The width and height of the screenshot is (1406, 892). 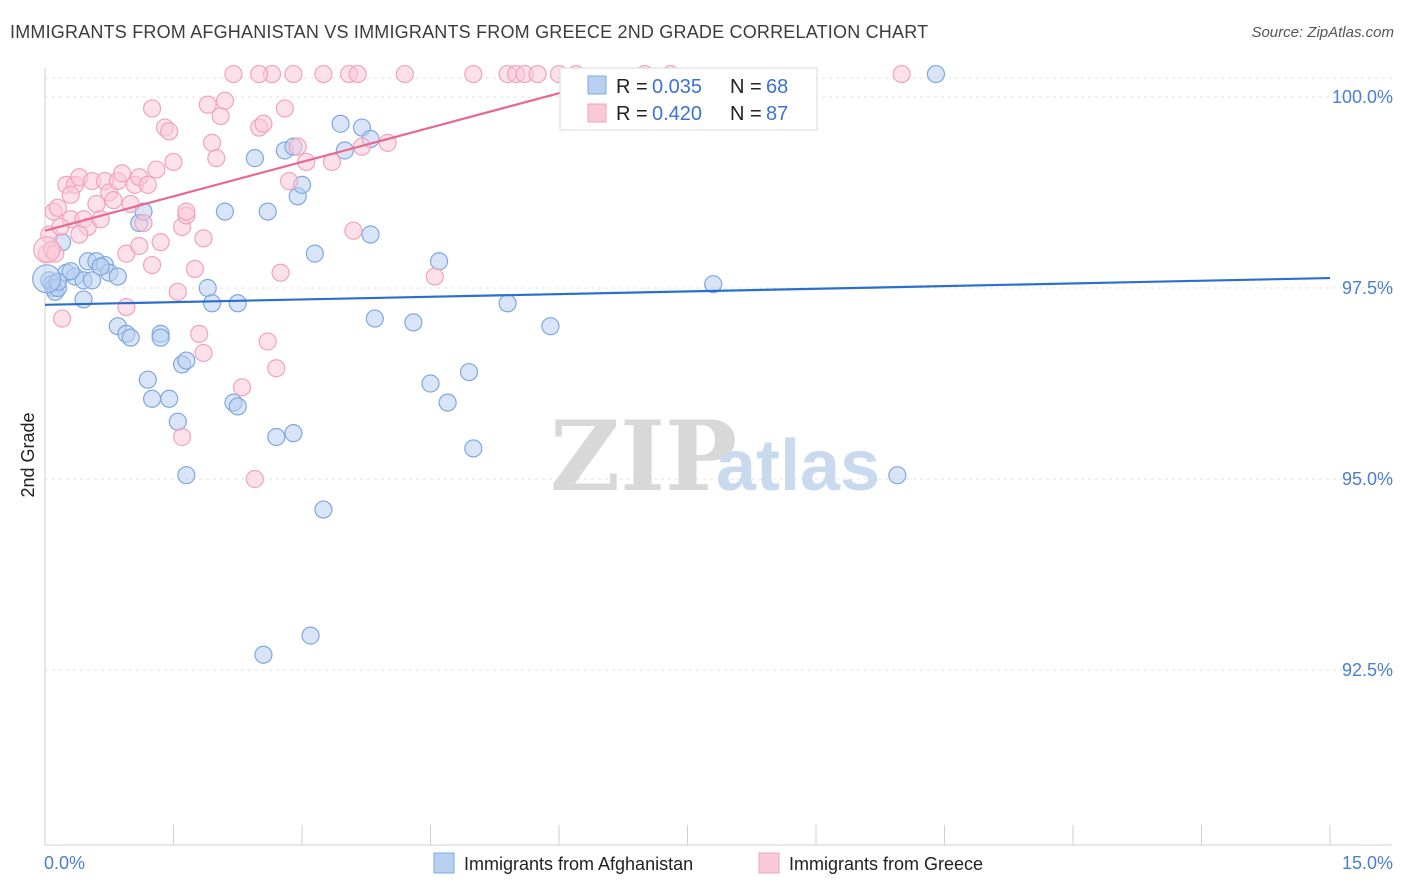 What do you see at coordinates (632, 114) in the screenshot?
I see `legend-r-label-2: R =` at bounding box center [632, 114].